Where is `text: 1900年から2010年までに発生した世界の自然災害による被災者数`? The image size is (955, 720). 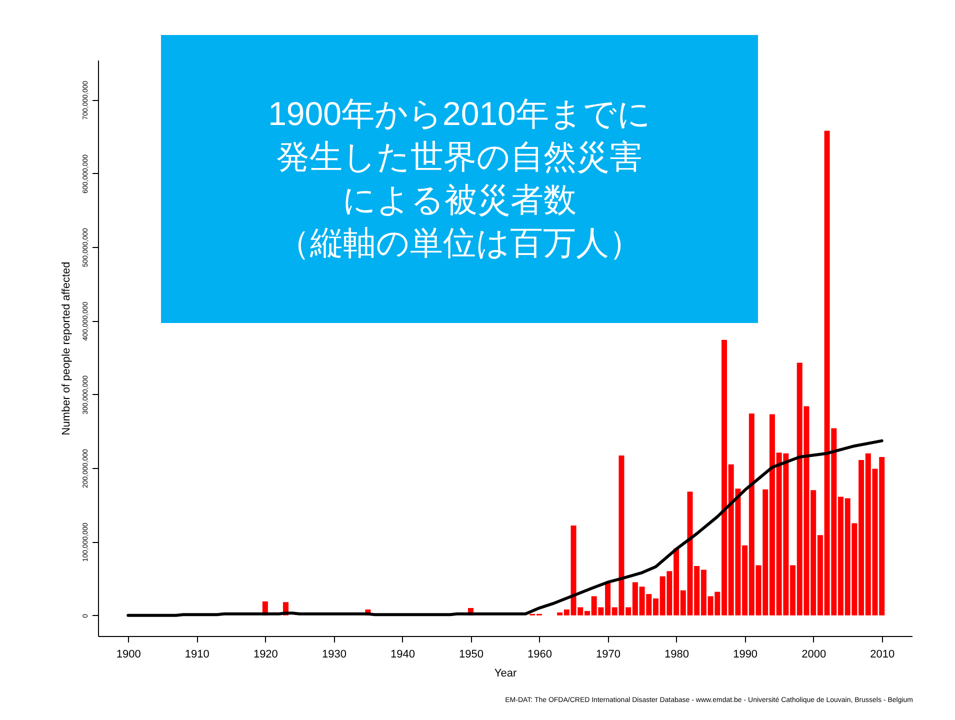 text: 1900年から2010年までに発生した世界の自然災害による被災者数 is located at coordinates (459, 157).